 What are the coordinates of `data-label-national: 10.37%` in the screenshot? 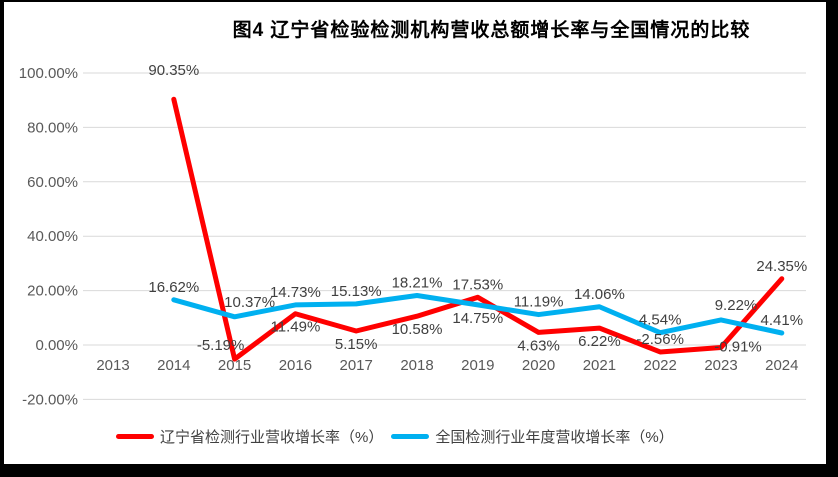 It's located at (249, 302).